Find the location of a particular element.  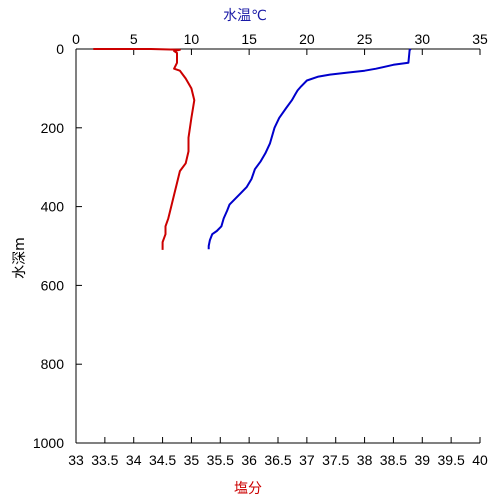

bottom-tick-label: 36 is located at coordinates (249, 460).